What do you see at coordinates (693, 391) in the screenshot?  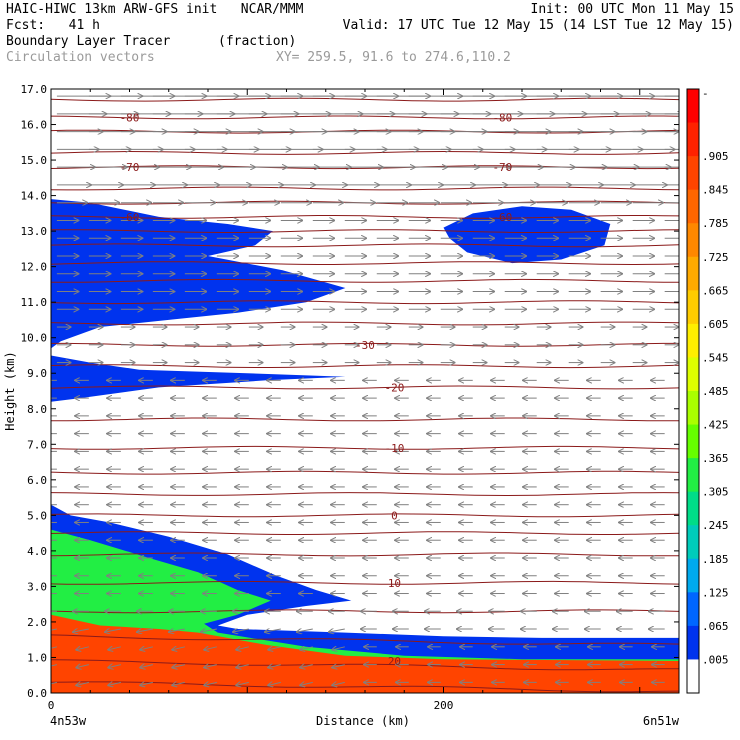 I see `colorbar-frame` at bounding box center [693, 391].